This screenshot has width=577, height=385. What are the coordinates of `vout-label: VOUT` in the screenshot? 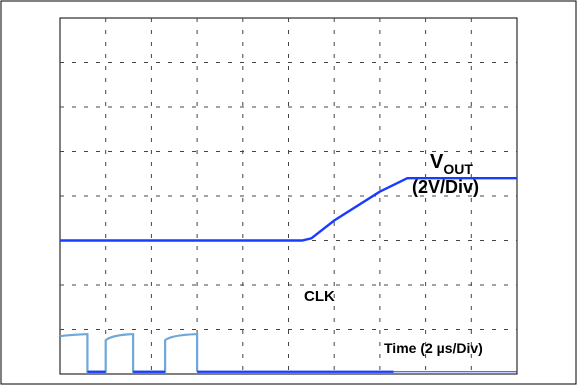 It's located at (451, 164).